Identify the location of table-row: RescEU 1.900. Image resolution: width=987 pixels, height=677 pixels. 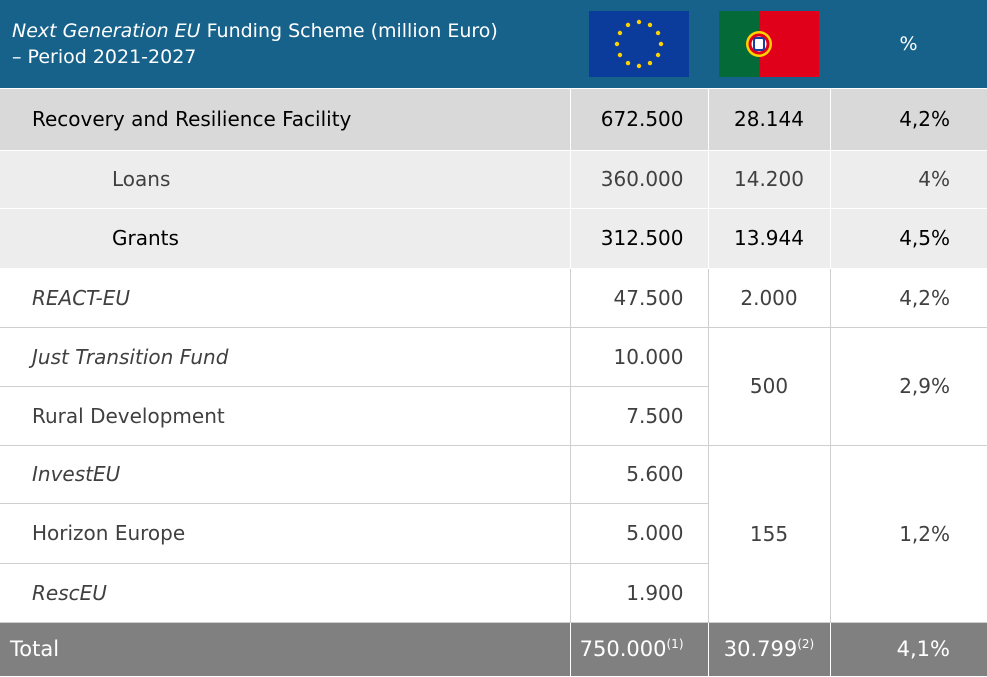
(493, 592).